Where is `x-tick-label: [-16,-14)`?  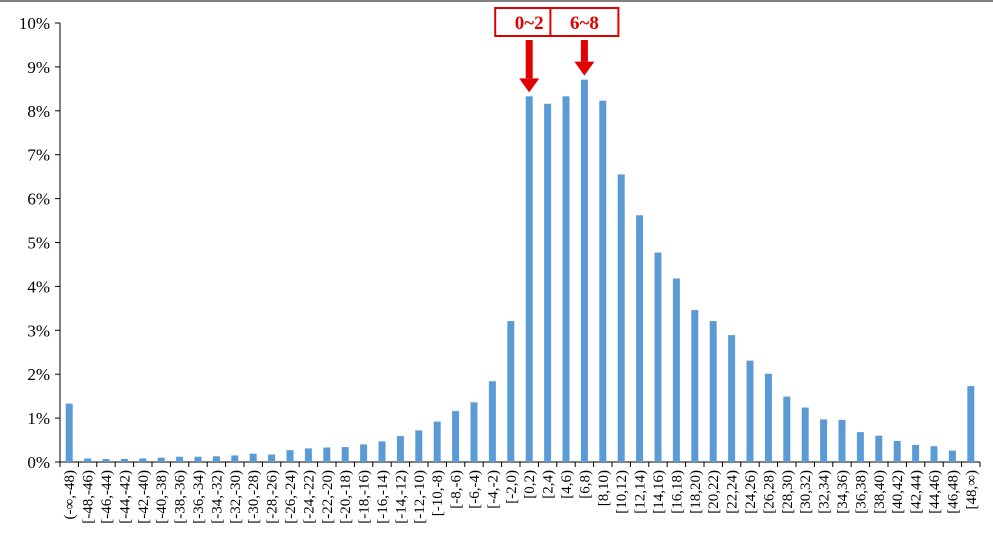 x-tick-label: [-16,-14) is located at coordinates (383, 497).